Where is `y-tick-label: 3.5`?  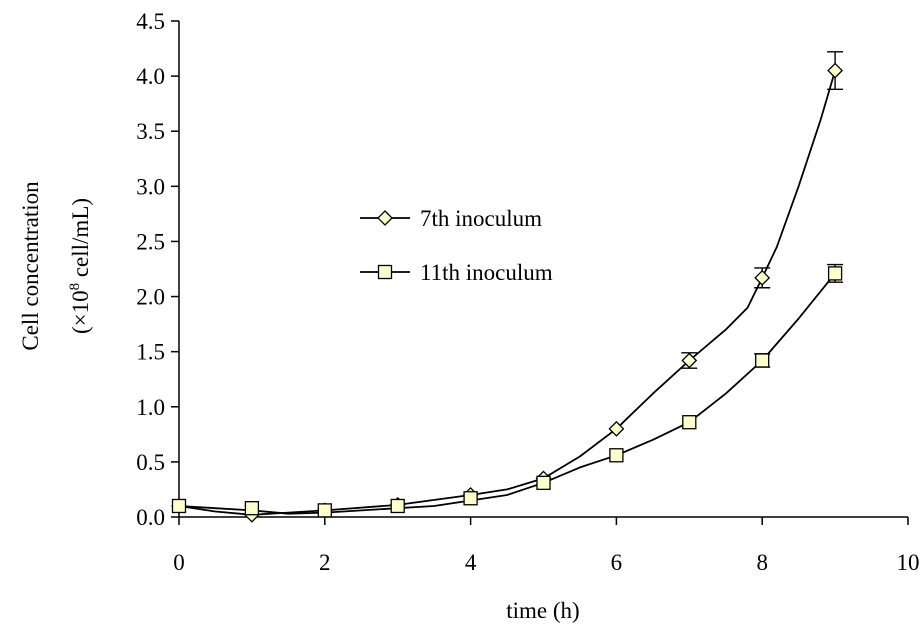 y-tick-label: 3.5 is located at coordinates (150, 131).